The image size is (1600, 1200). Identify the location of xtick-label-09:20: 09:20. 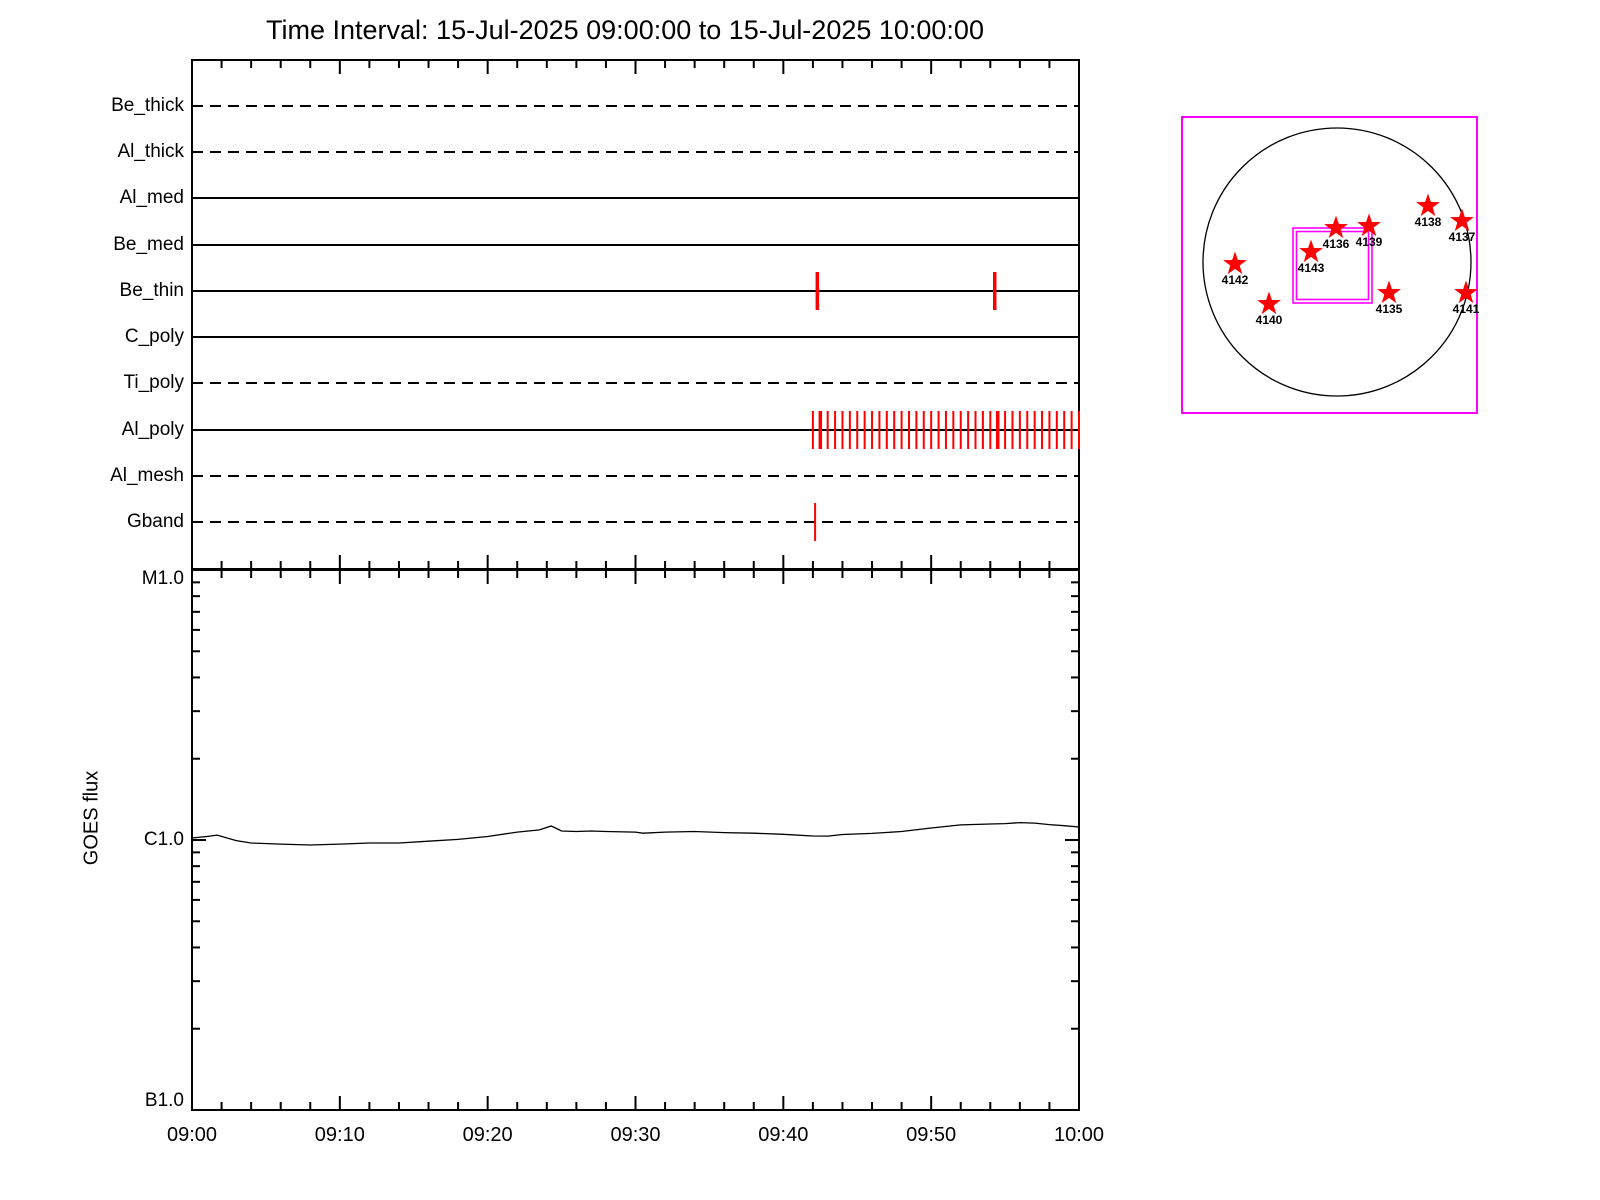
(487, 1135).